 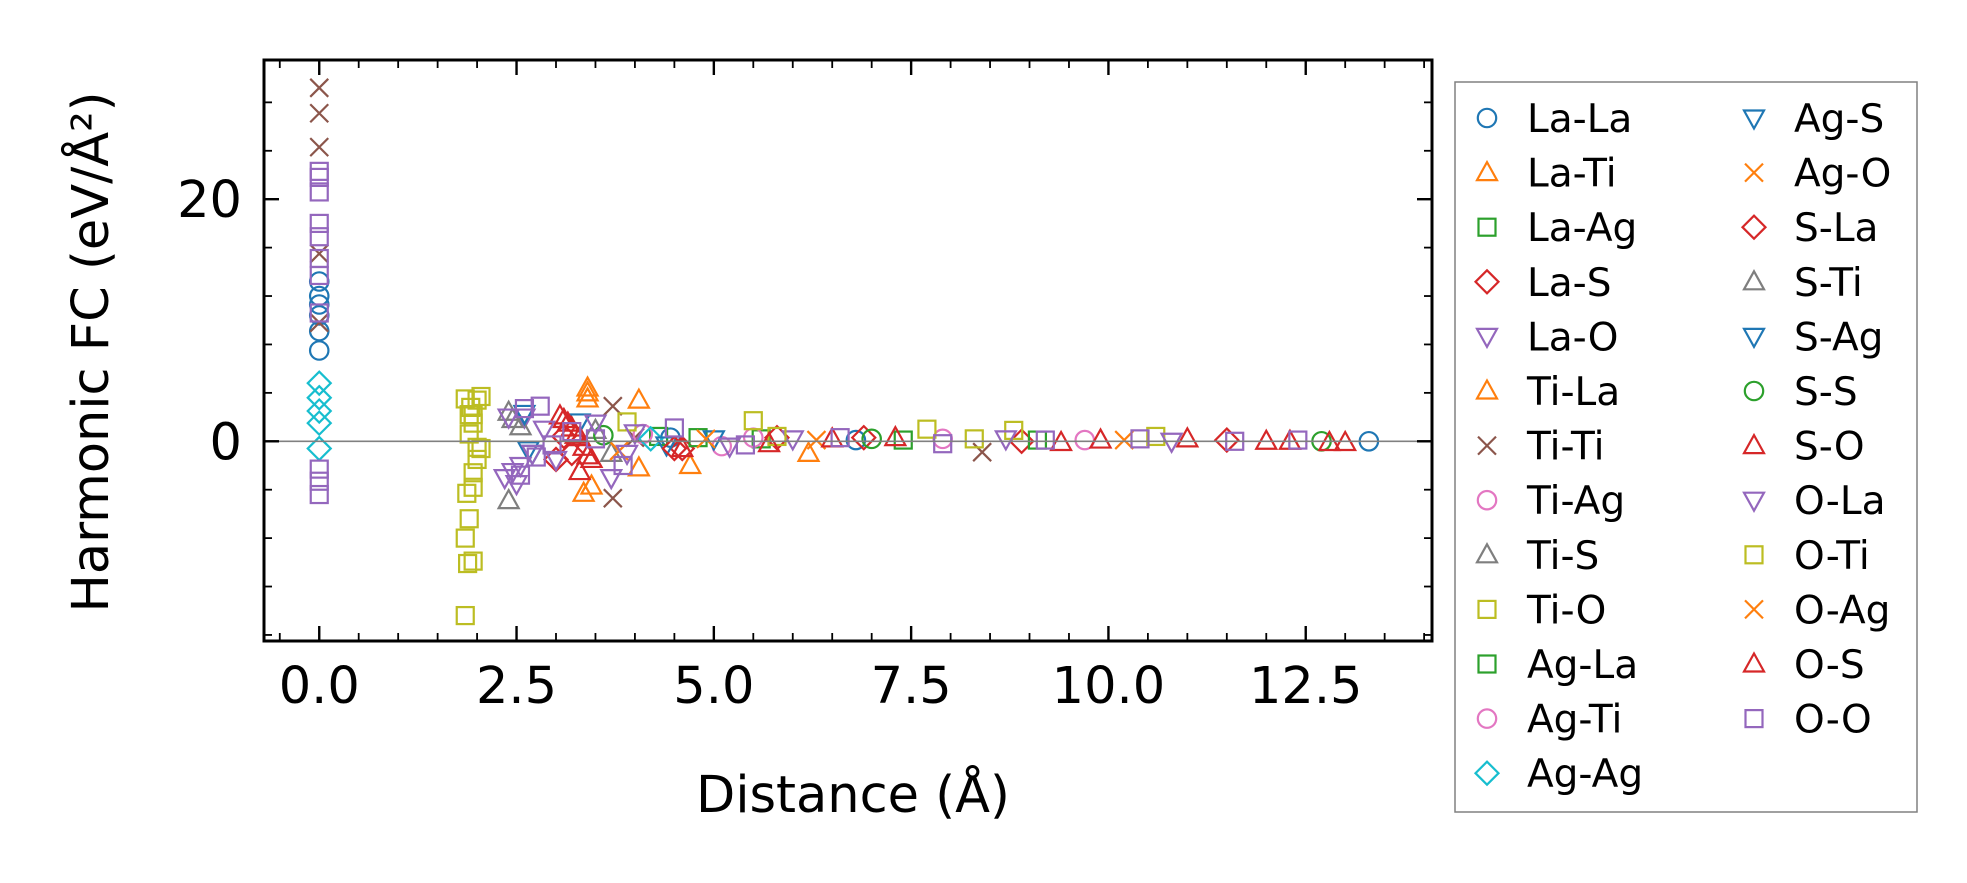 I want to click on legend-marker-o-la, so click(x=1754, y=502).